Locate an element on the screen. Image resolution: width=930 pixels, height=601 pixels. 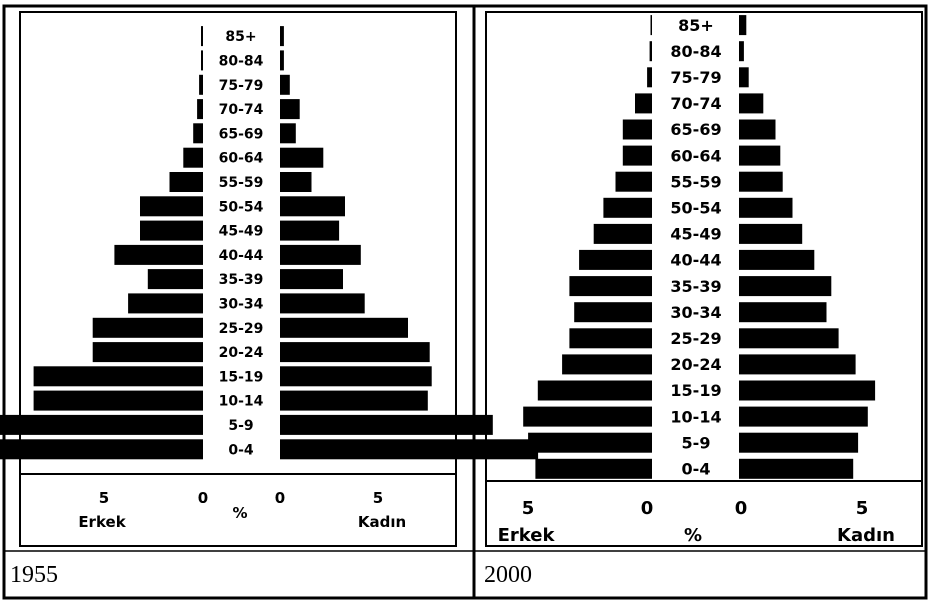
xlabel-percent-2000: % is located at coordinates (693, 535).